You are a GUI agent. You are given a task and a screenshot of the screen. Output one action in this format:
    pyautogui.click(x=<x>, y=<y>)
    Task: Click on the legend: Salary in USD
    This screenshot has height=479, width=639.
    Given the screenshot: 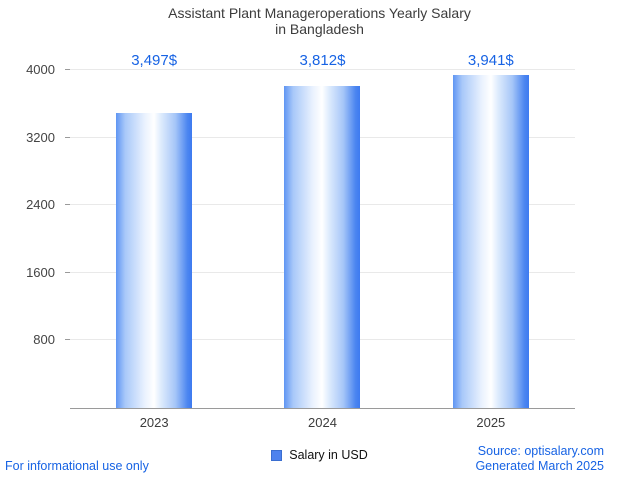 What is the action you would take?
    pyautogui.click(x=319, y=455)
    